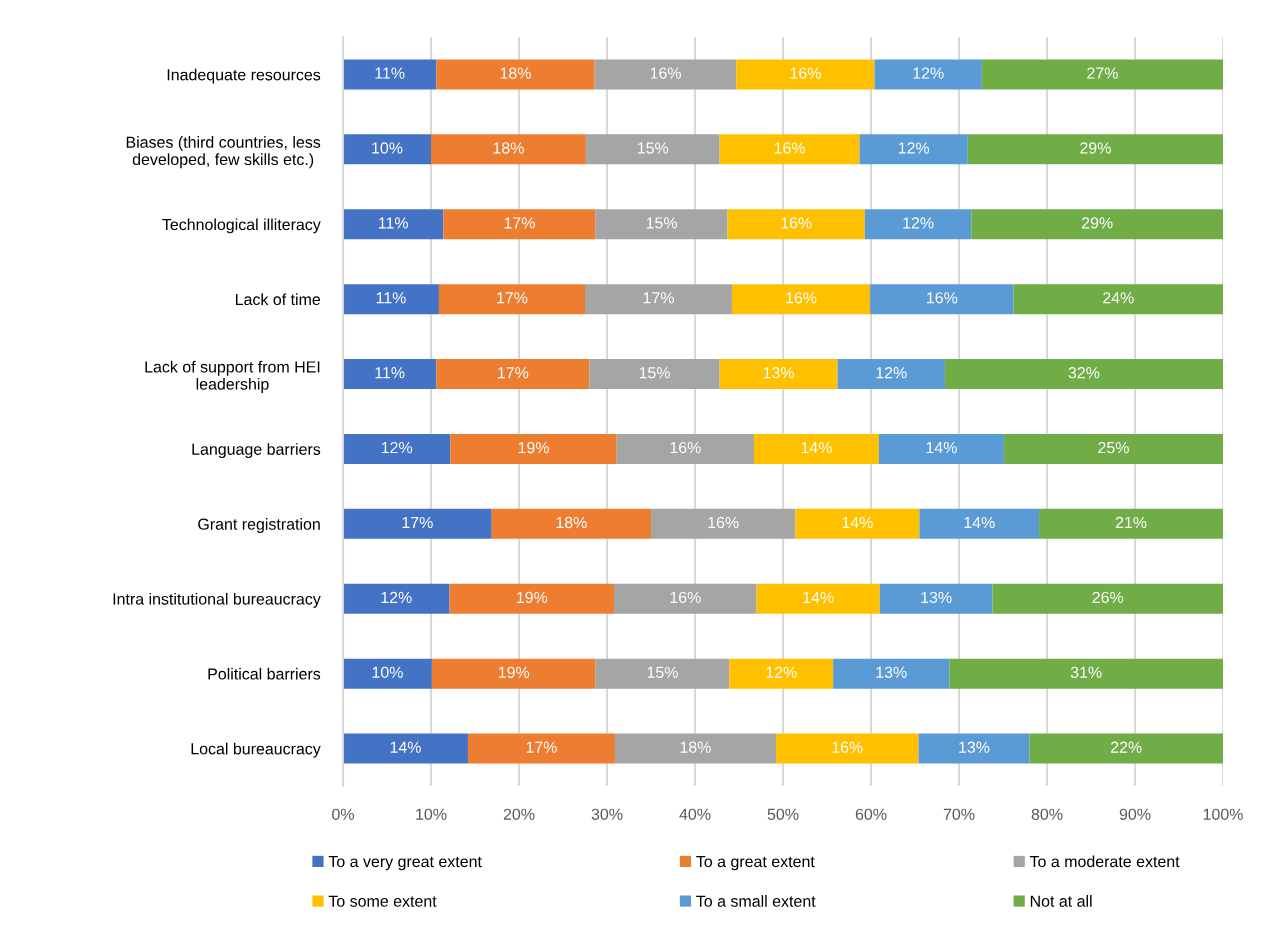 The image size is (1278, 944). What do you see at coordinates (264, 673) in the screenshot?
I see `y-tick-label: Political barriers` at bounding box center [264, 673].